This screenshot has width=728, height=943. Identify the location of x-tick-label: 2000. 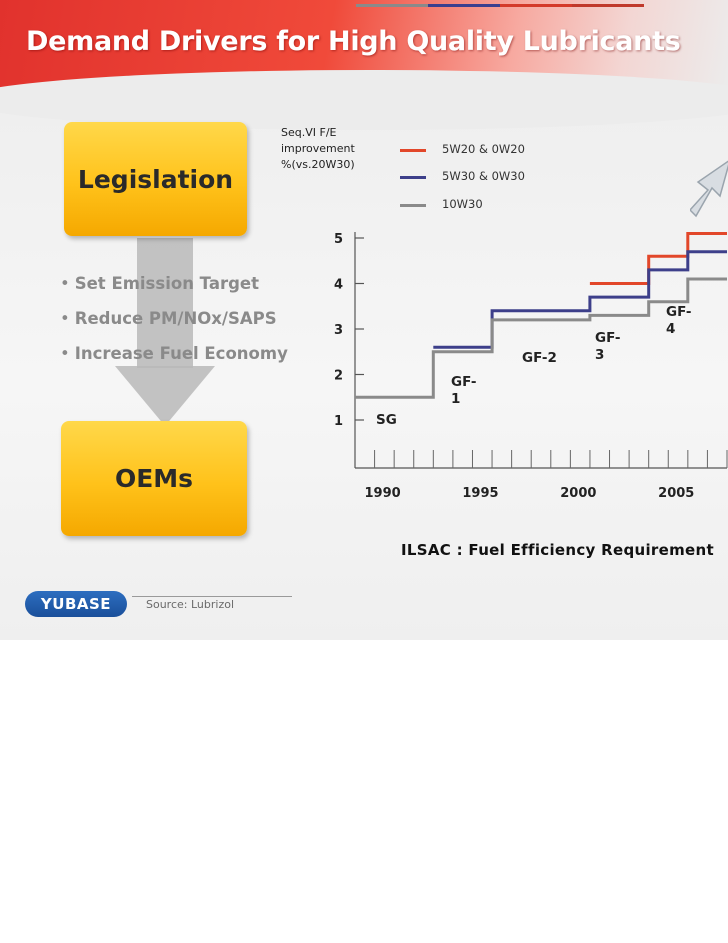
(578, 493).